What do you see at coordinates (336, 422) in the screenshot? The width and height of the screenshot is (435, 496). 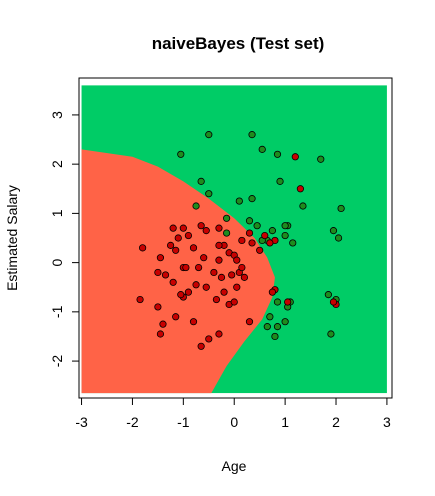 I see `x-tick-label: 2` at bounding box center [336, 422].